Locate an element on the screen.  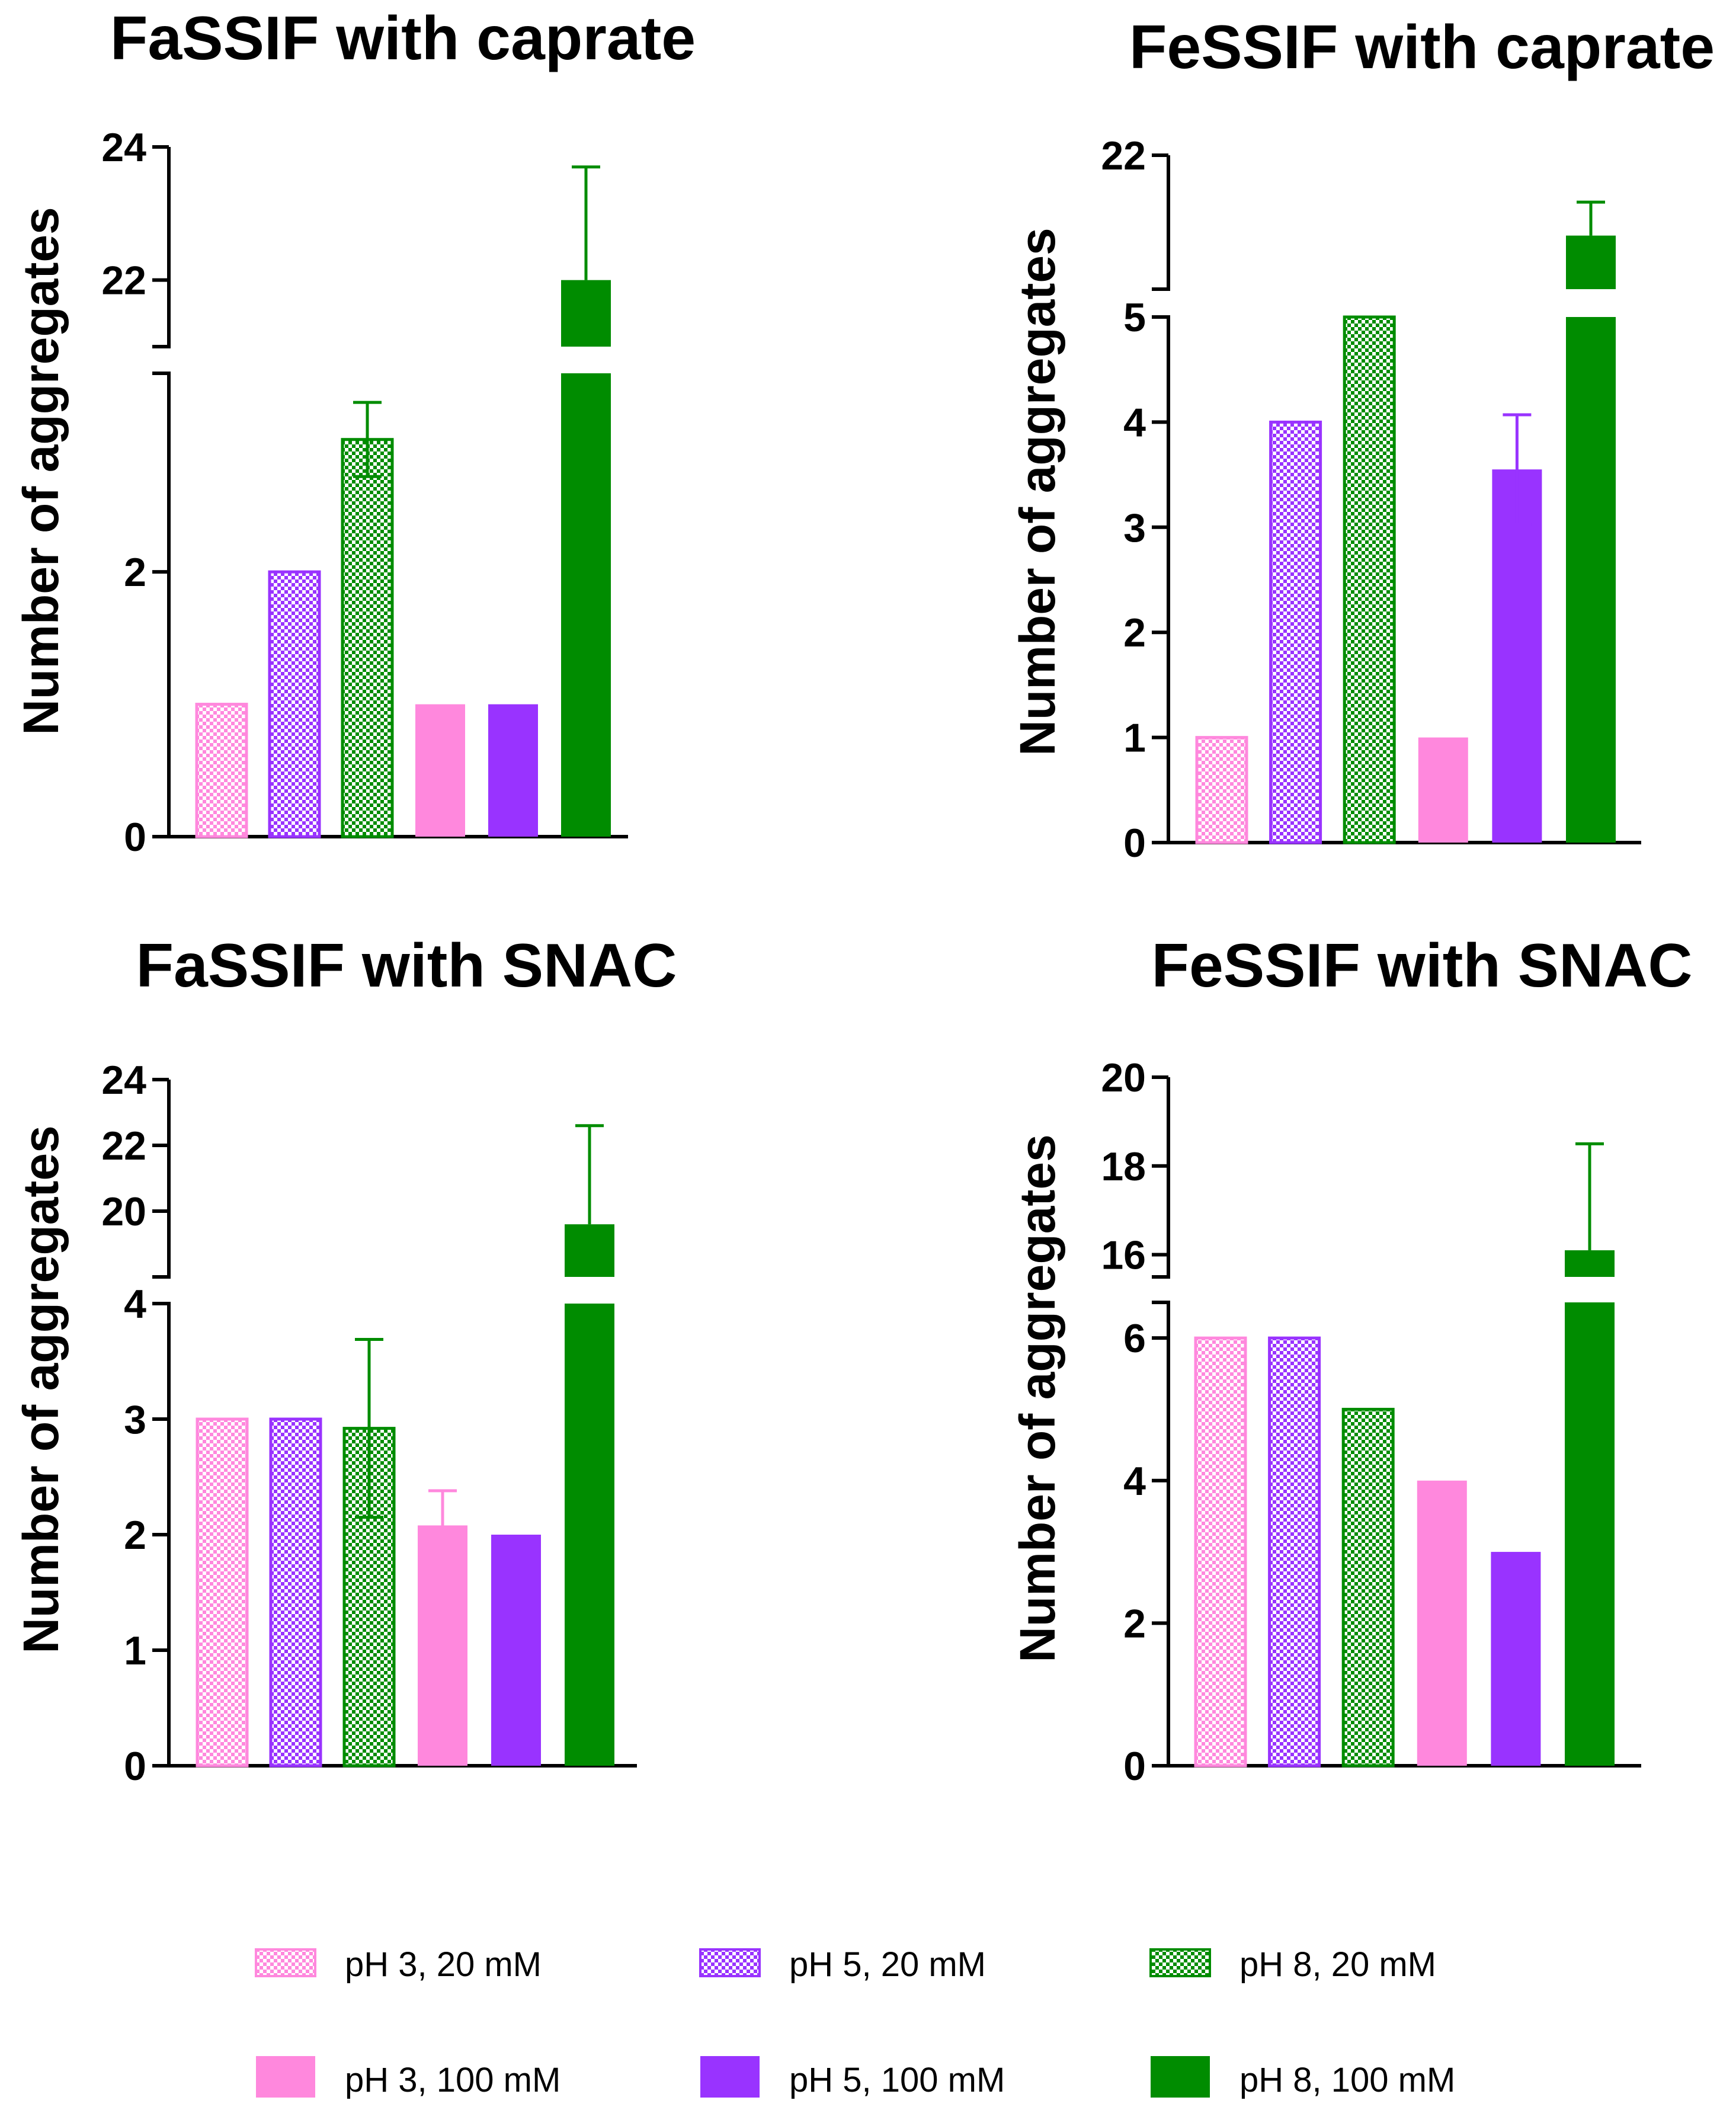
legend-item: pH 3, 100 mM is located at coordinates (408, 2077).